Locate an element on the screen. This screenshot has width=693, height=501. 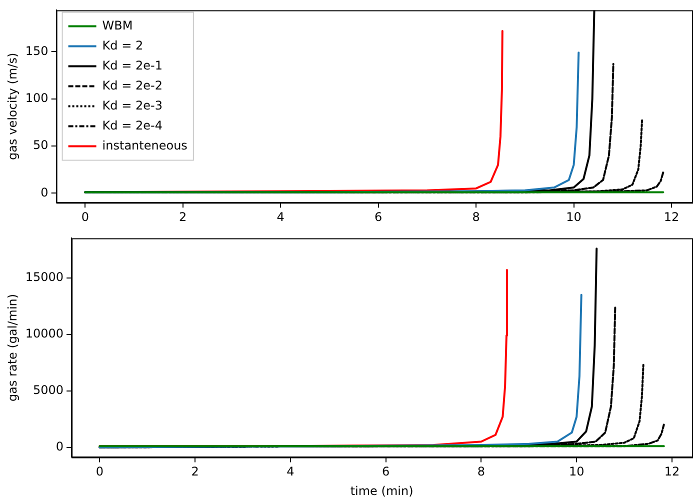
y-axis-title: gas velocity (m/s) is located at coordinates (12, 106).